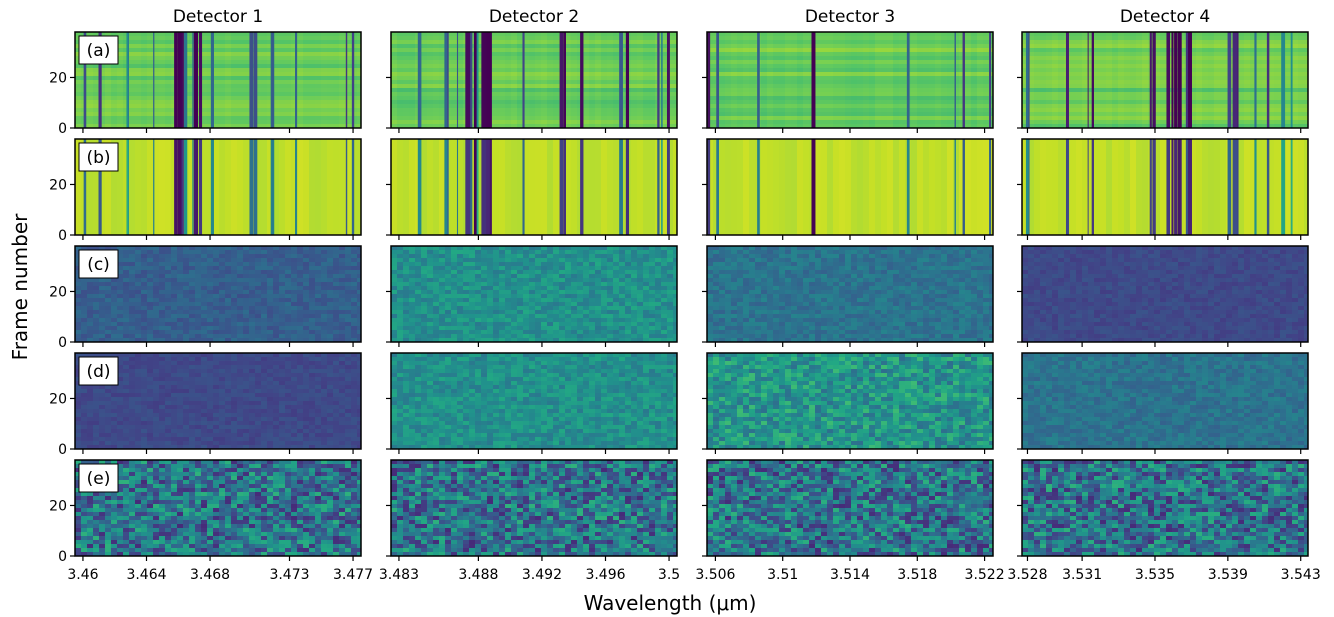  I want to click on x-tick-label: 3.539, so click(1228, 575).